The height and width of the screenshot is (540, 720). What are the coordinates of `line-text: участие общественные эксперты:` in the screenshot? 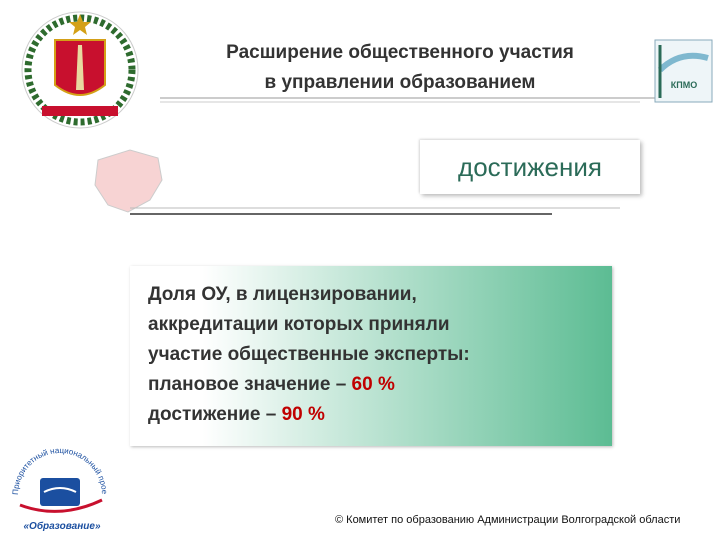 It's located at (309, 354).